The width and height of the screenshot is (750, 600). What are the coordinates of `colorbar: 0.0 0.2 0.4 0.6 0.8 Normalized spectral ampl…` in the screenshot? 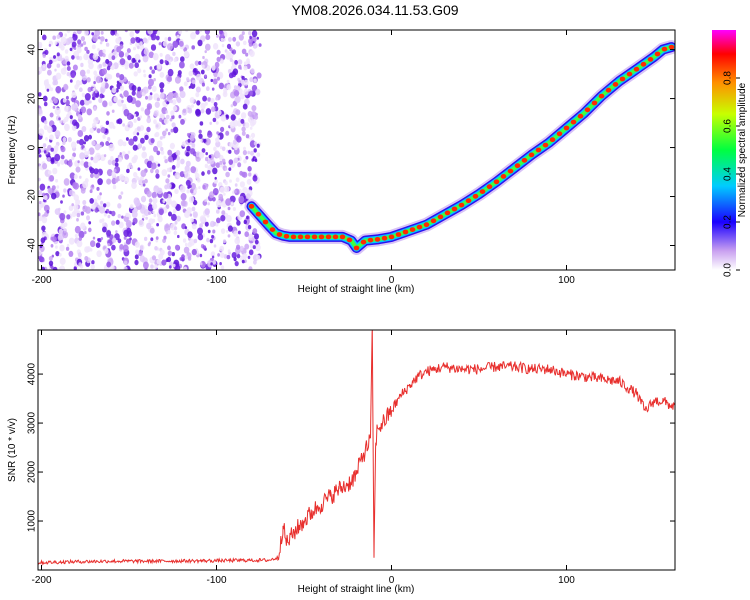 It's located at (730, 153).